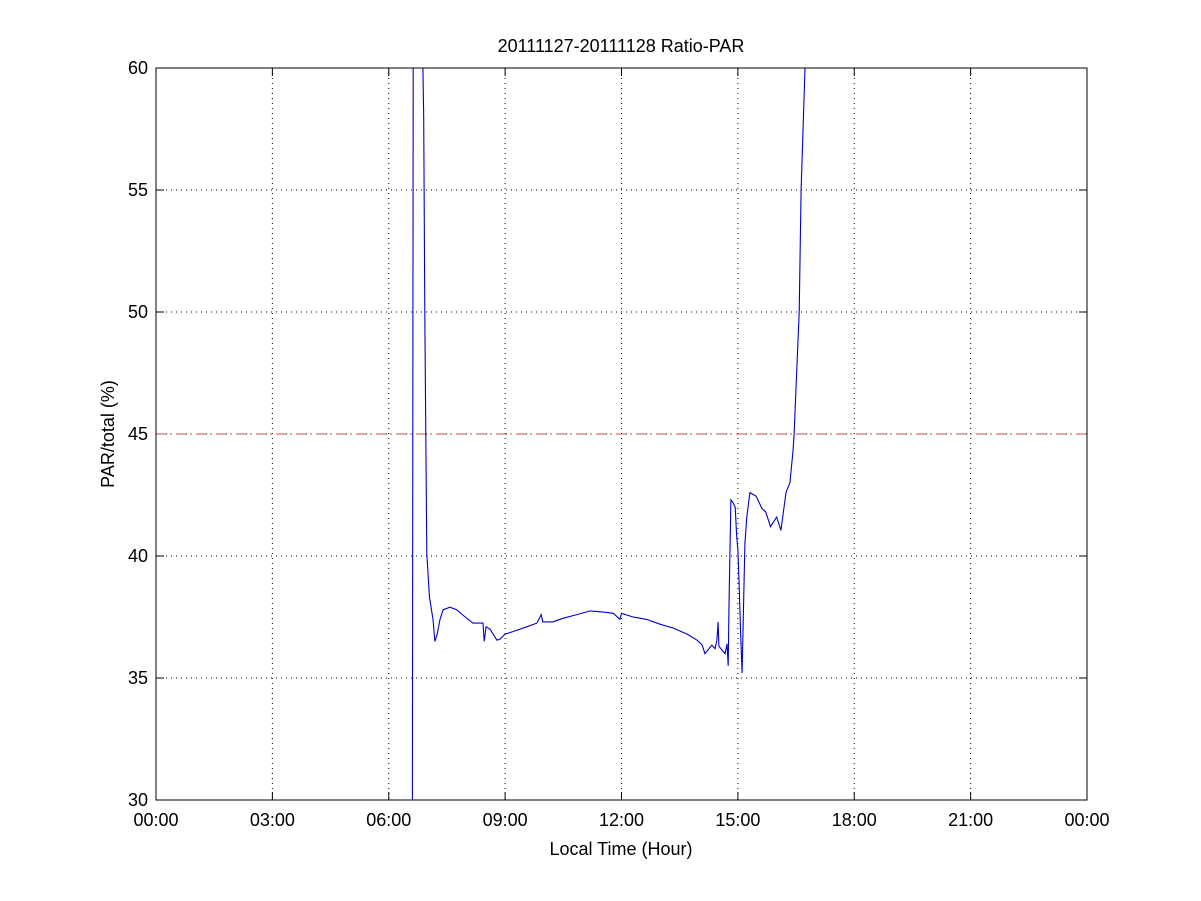  I want to click on y-tick-labels: 30 35 40 45 50 55 60, so click(138, 434).